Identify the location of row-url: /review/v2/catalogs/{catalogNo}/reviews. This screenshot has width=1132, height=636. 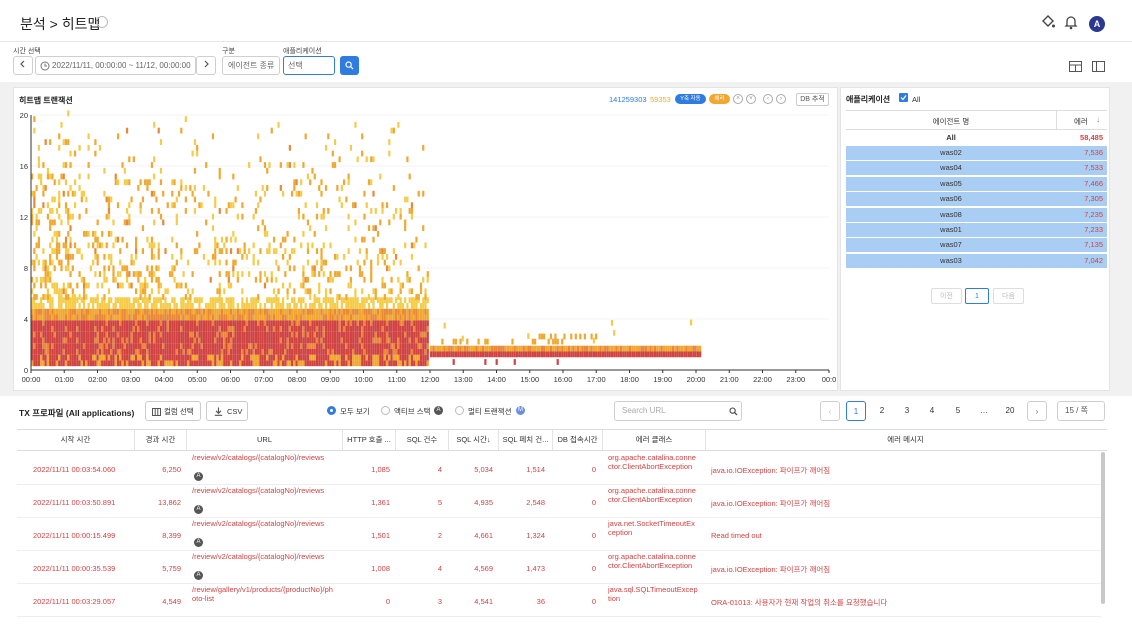
(258, 490).